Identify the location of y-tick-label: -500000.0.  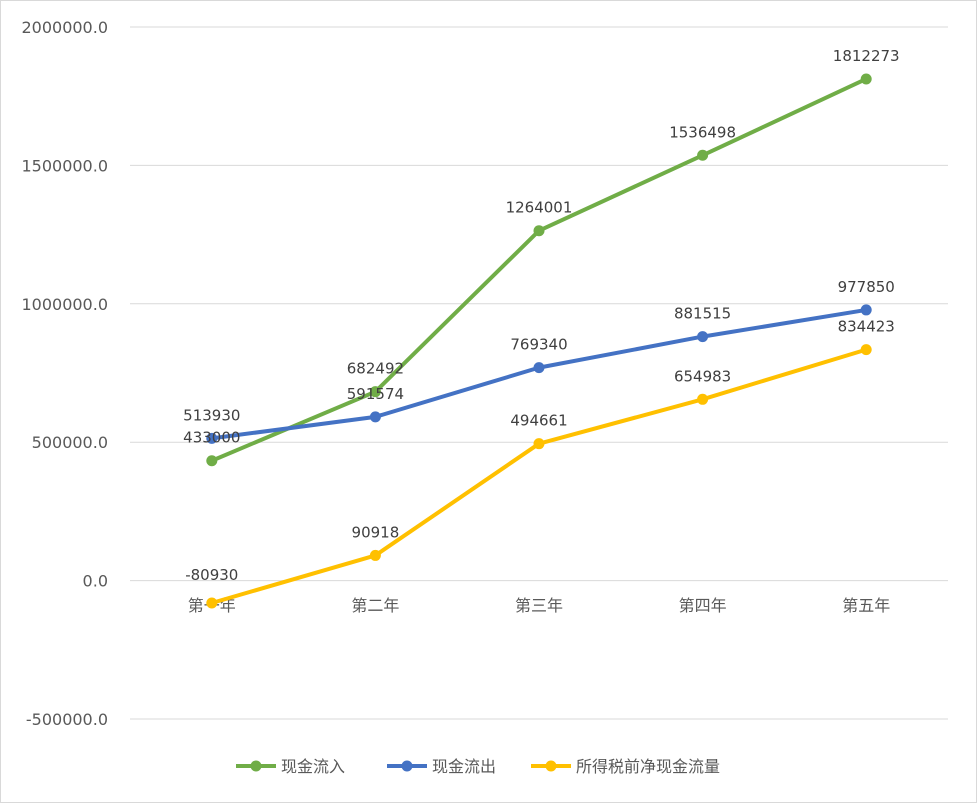
(67, 719).